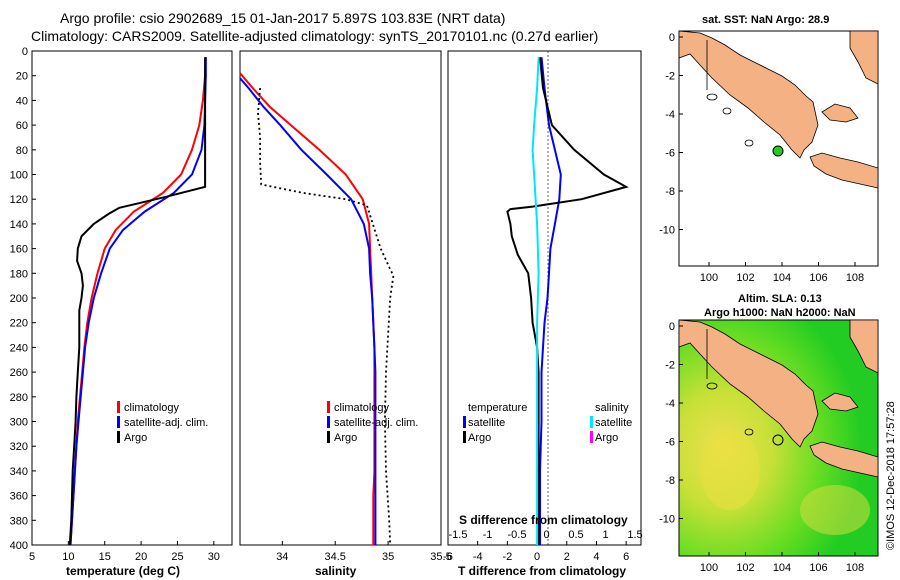  Describe the element at coordinates (22, 101) in the screenshot. I see `y-tick-label: 40` at that location.